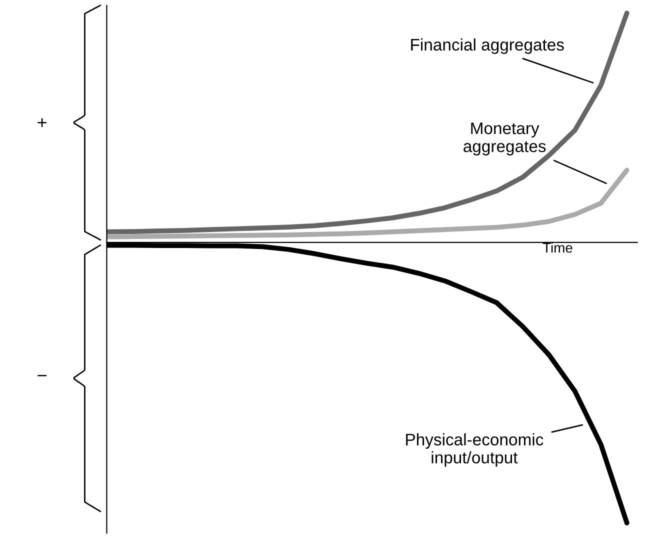 This screenshot has width=647, height=544. Describe the element at coordinates (487, 46) in the screenshot. I see `text: Financial aggregates` at that location.